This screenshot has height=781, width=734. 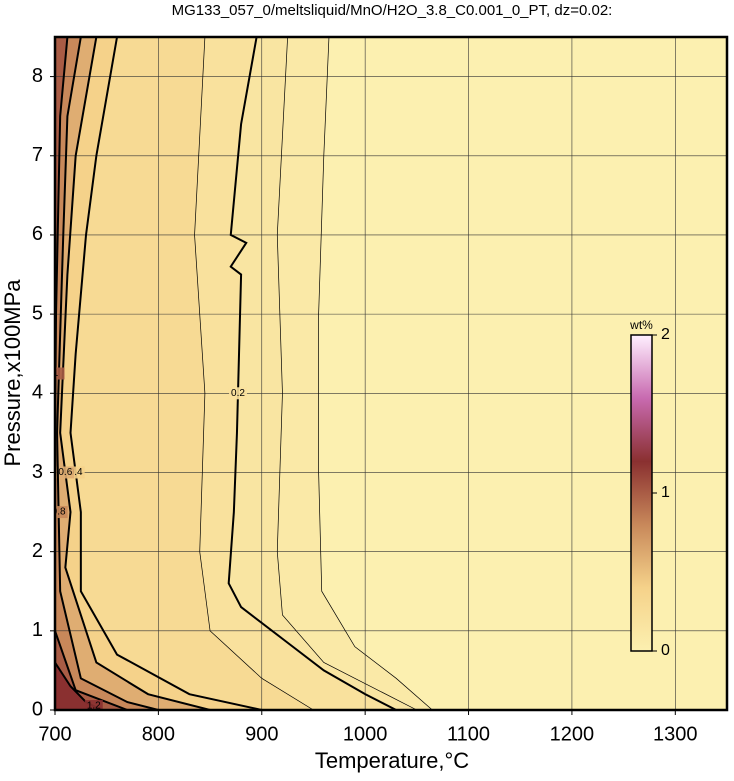 I want to click on y-tick-label: 8, so click(x=37, y=76).